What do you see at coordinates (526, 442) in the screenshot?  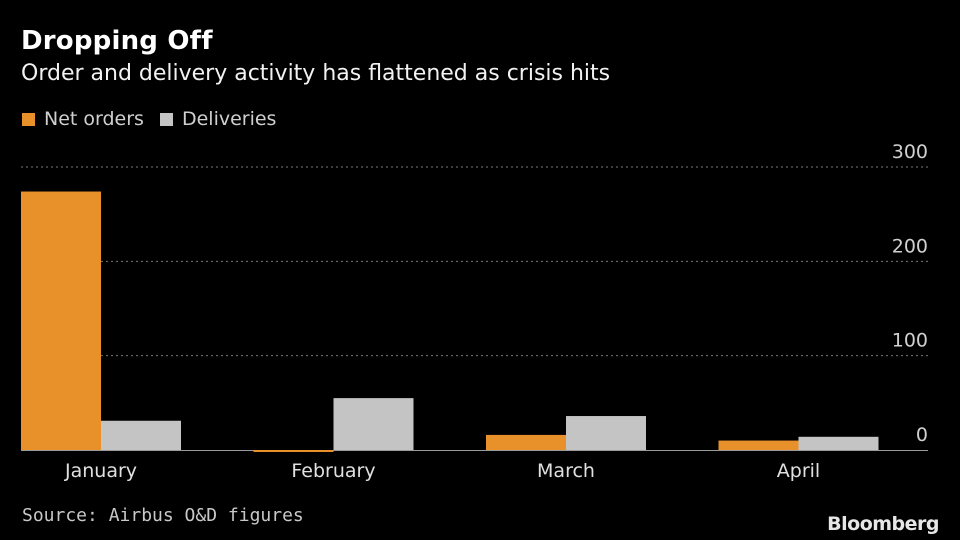 I see `bar-net-orders-march` at bounding box center [526, 442].